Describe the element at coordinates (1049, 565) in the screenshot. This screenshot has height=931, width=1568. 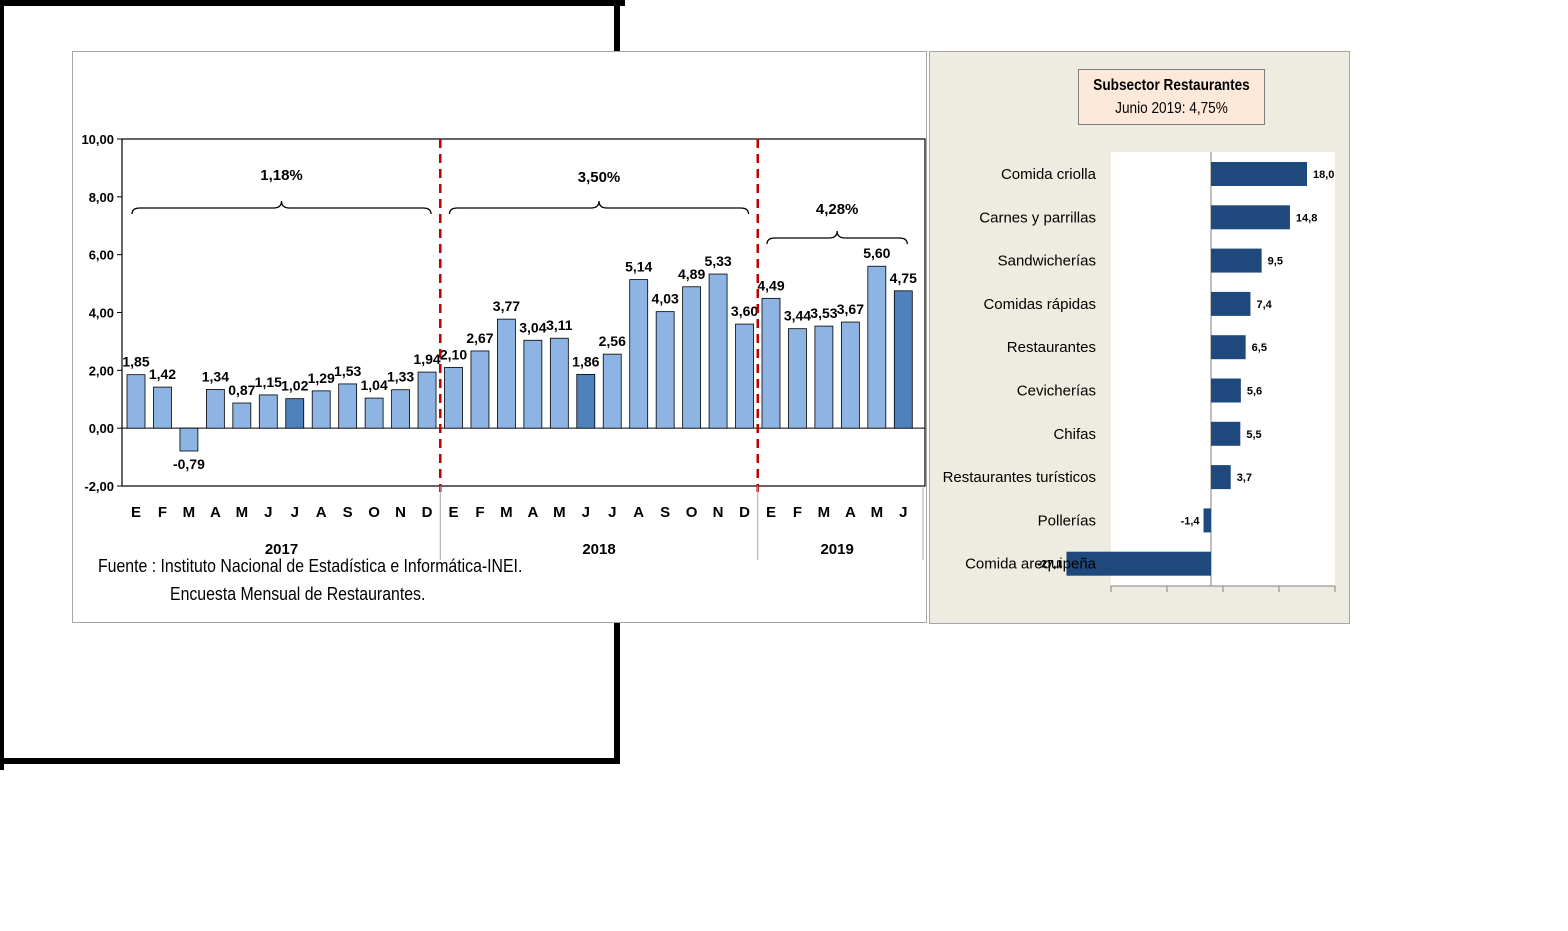
I see `subsector-data-label: -27,1` at that location.